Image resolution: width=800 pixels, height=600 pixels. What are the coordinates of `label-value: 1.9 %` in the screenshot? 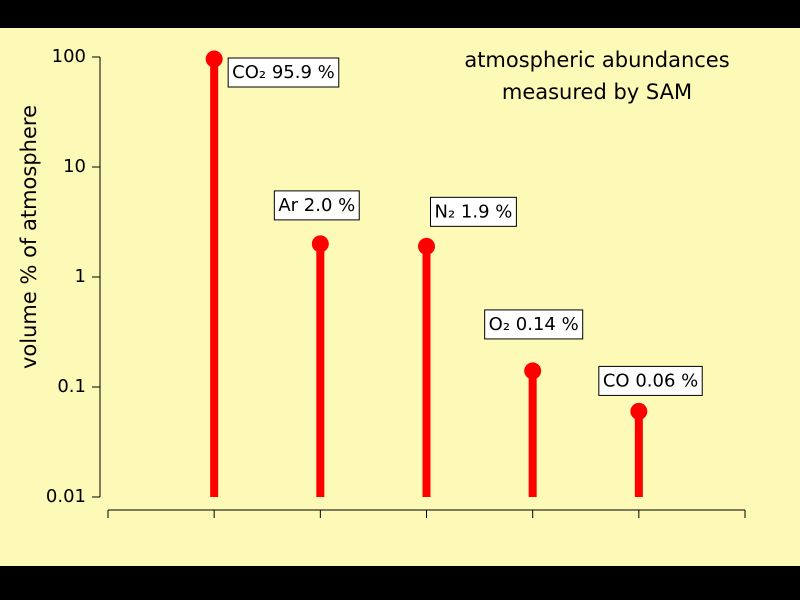 It's located at (486, 211).